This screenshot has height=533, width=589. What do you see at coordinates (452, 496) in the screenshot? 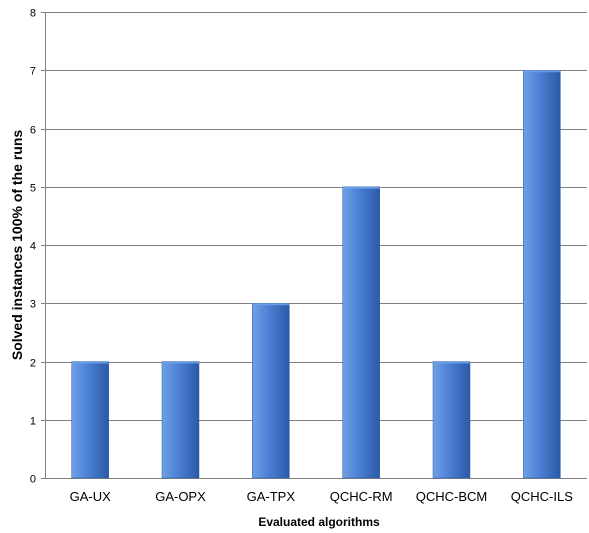
I see `x-tick-label: QCHC-BCM` at bounding box center [452, 496].